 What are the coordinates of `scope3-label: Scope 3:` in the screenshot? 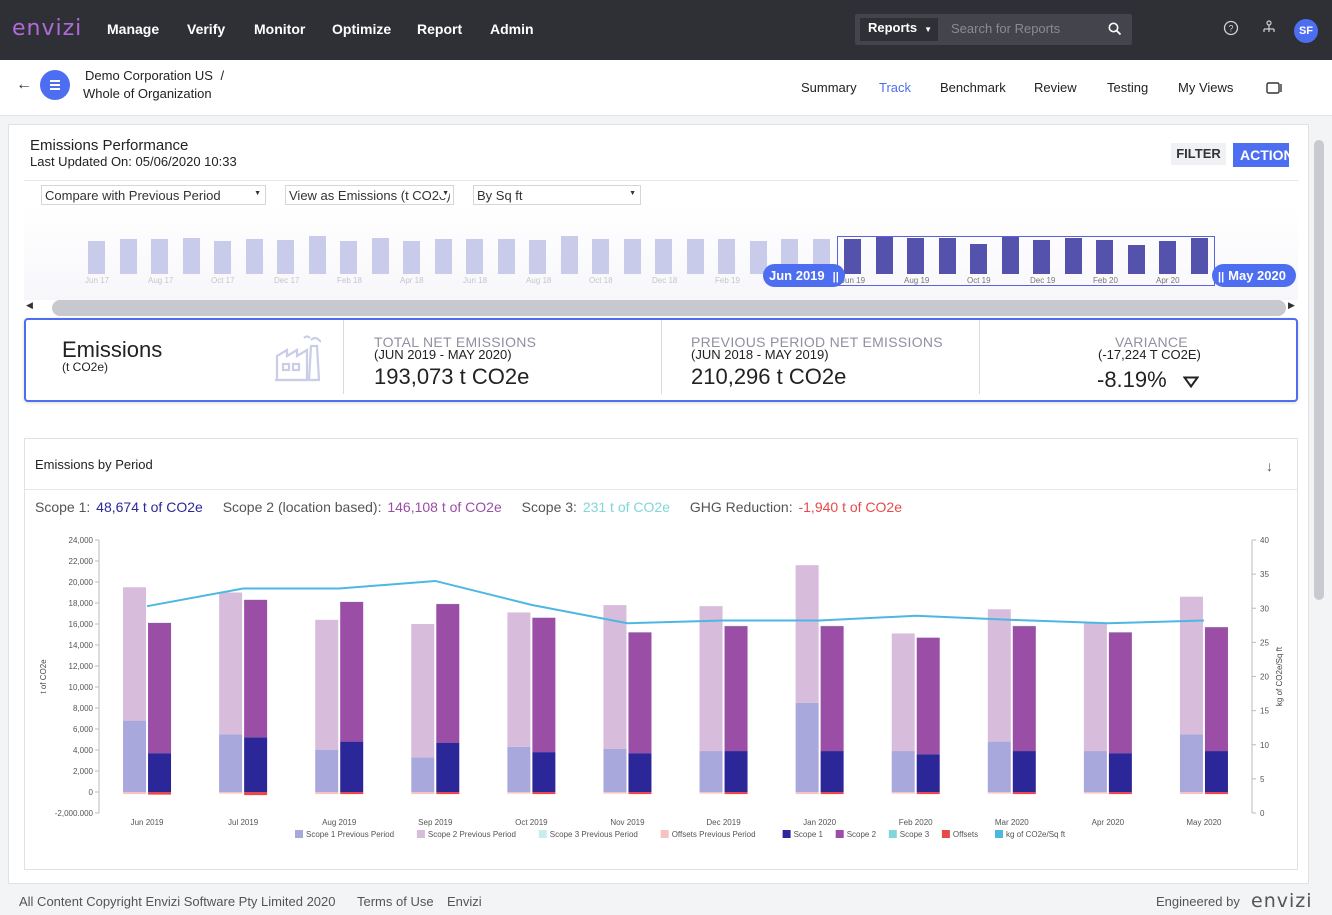 It's located at (549, 507).